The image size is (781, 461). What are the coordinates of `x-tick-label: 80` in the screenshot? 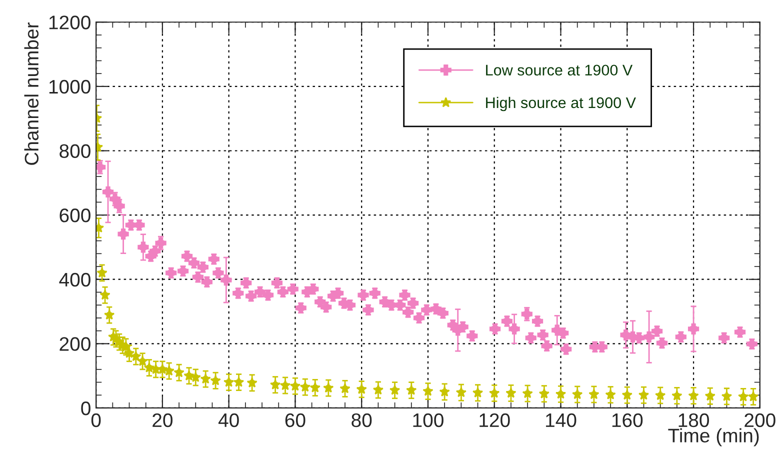 It's located at (362, 420).